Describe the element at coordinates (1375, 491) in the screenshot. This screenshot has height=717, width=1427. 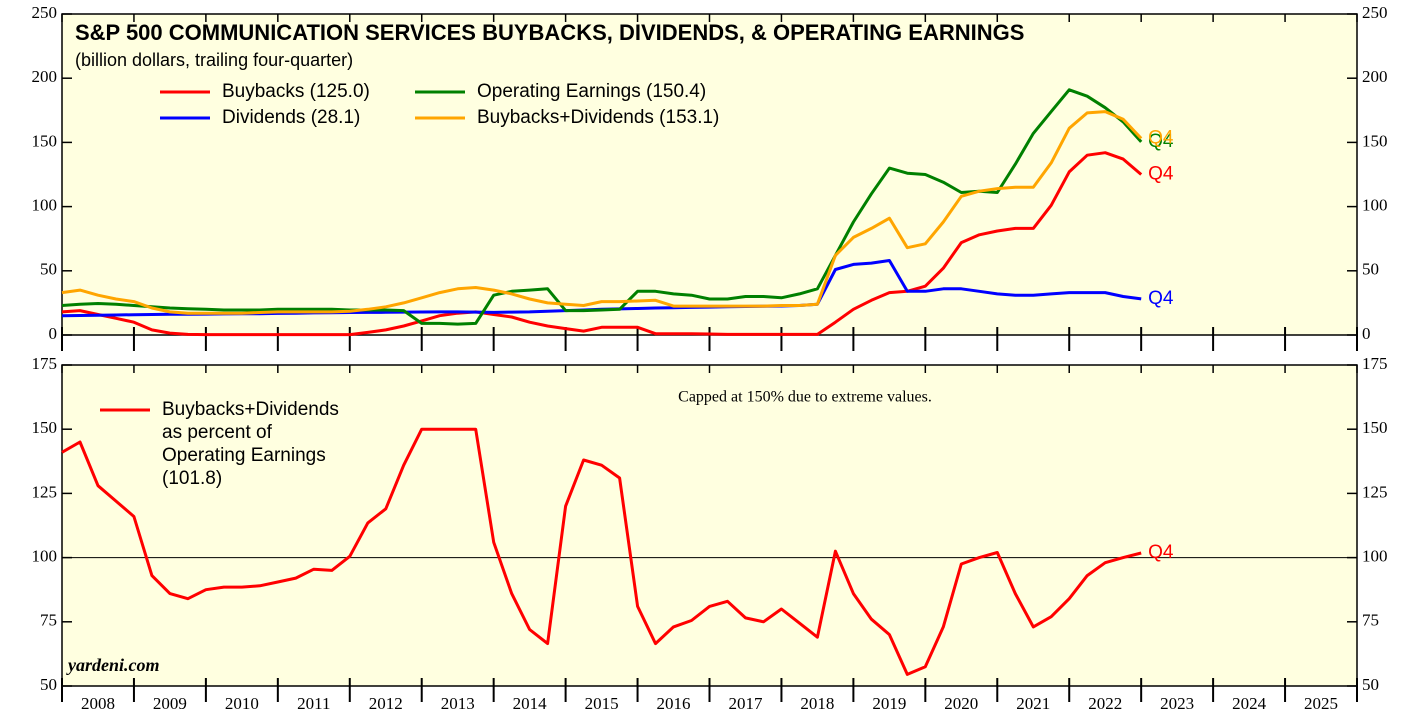
I see `y2-tick-label: 125` at that location.